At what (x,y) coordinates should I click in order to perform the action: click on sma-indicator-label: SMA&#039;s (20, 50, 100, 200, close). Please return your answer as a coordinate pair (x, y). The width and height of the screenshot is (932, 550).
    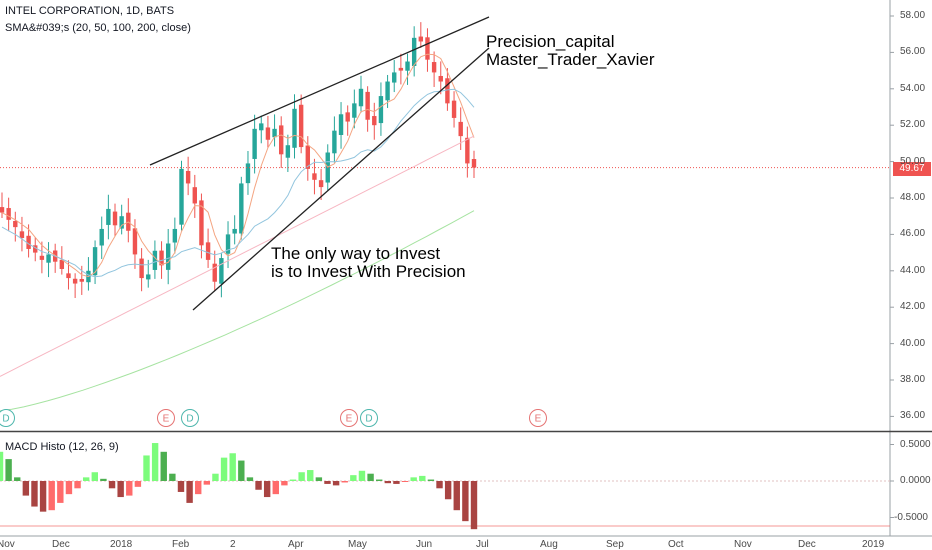
    Looking at the image, I should click on (98, 28).